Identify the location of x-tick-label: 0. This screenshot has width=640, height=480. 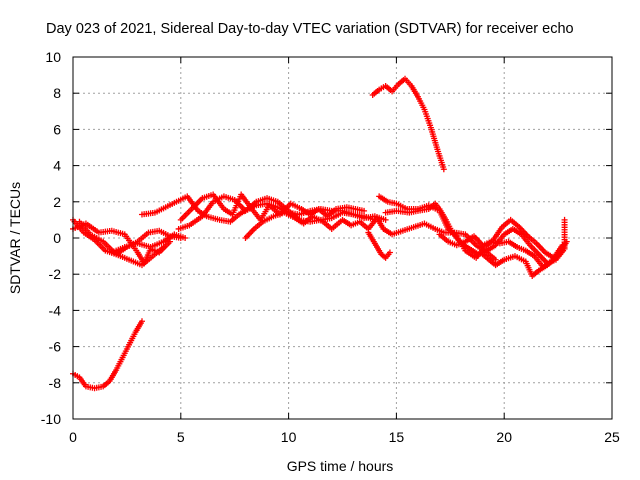
(73, 437).